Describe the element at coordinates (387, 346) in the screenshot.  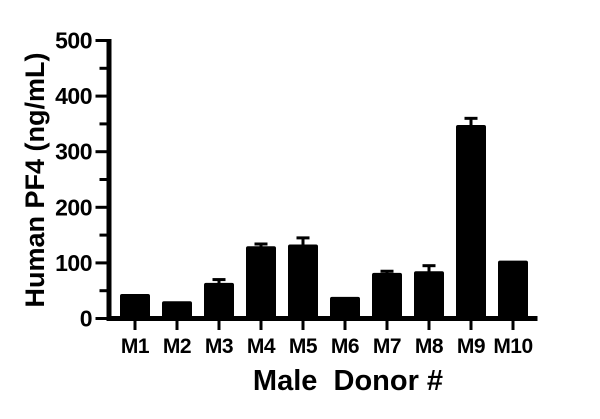
I see `x-category-label-m7: M7` at that location.